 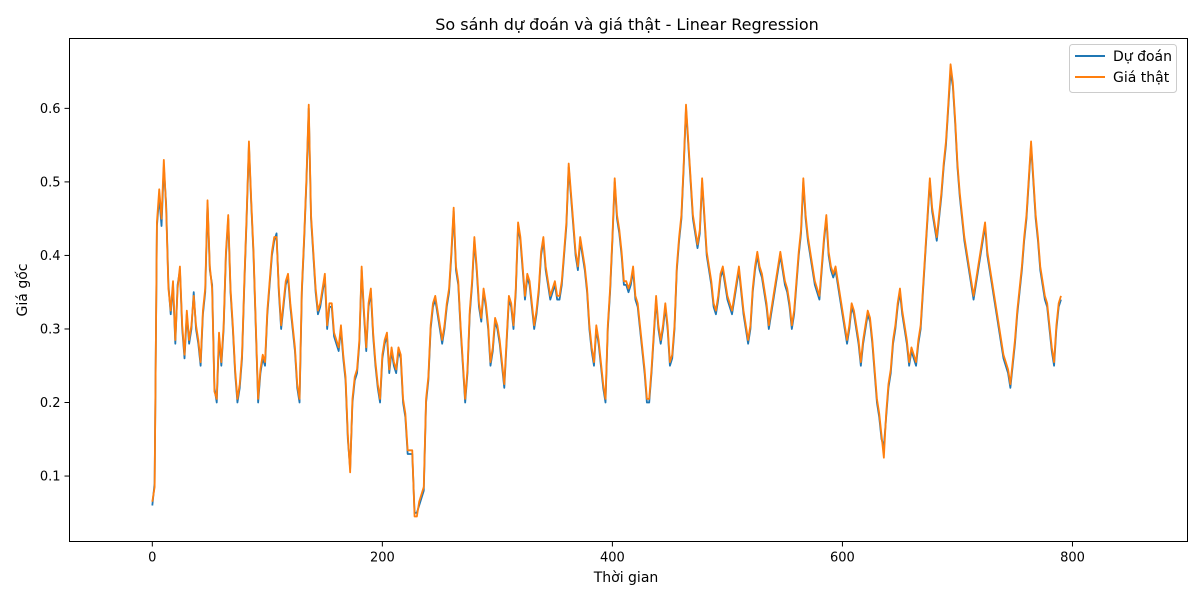 I want to click on legend-label-gia-that: Giá thật, so click(x=1141, y=78).